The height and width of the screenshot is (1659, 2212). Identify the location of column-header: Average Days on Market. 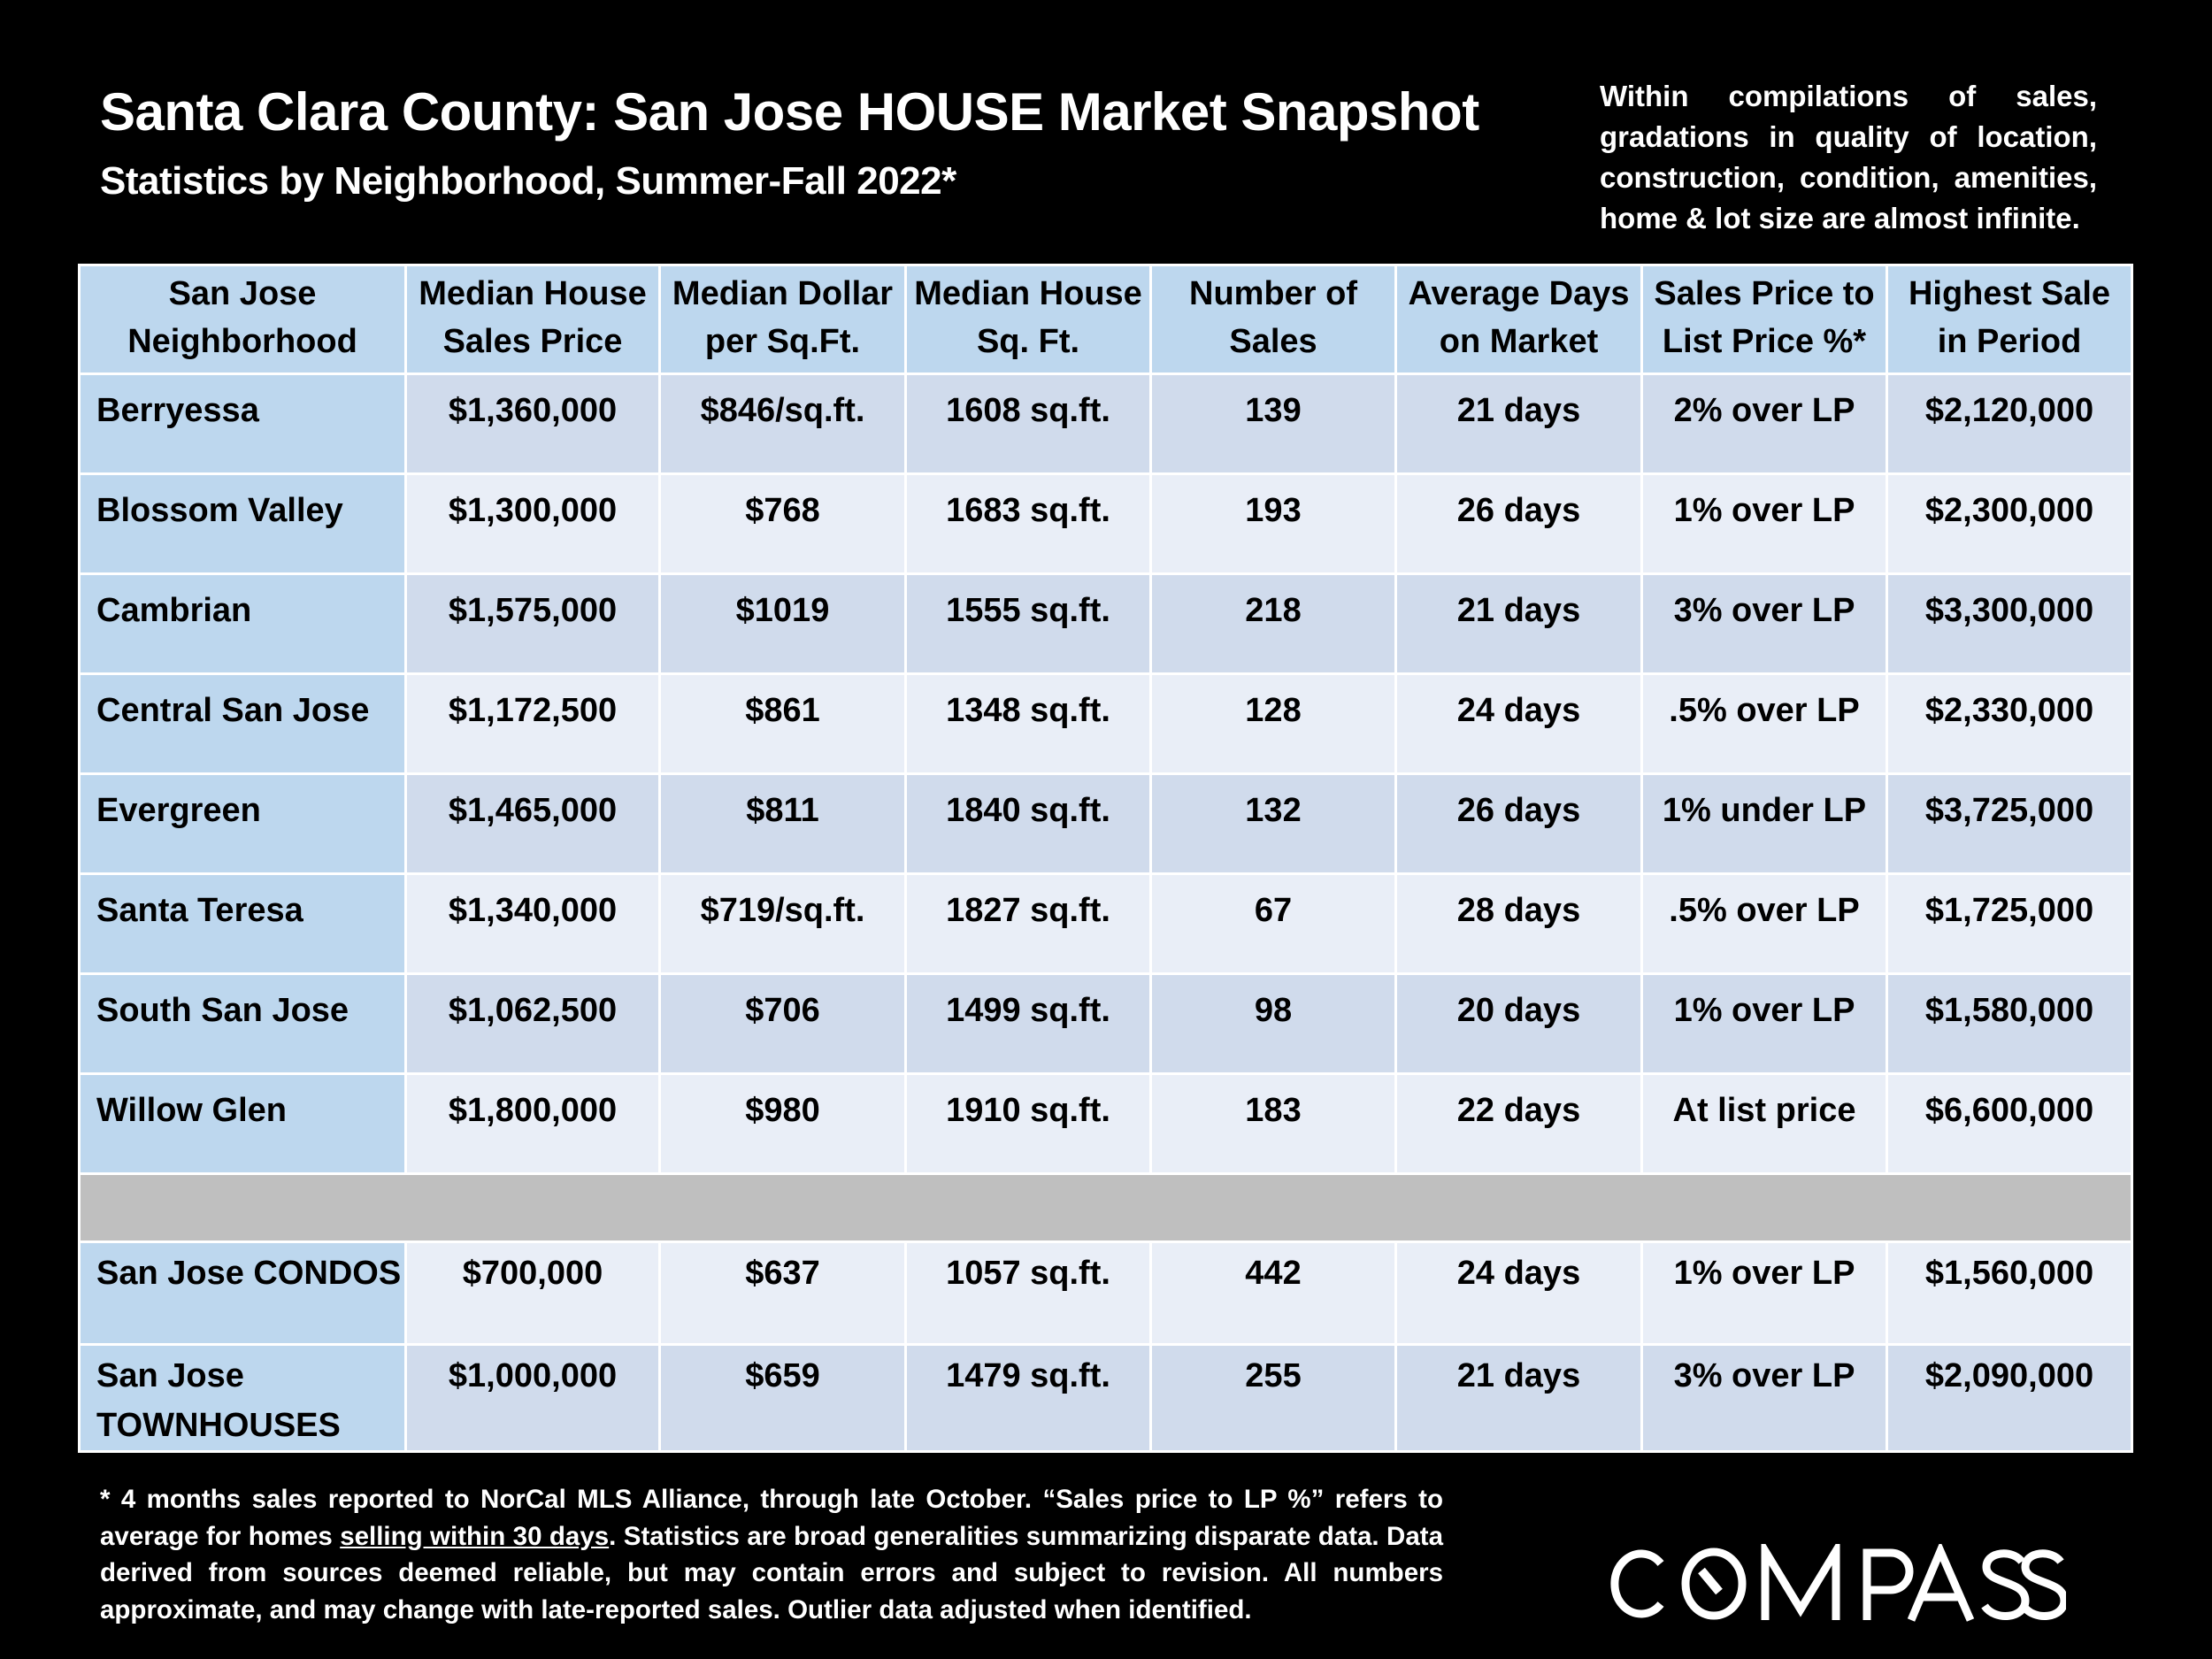
(1519, 320).